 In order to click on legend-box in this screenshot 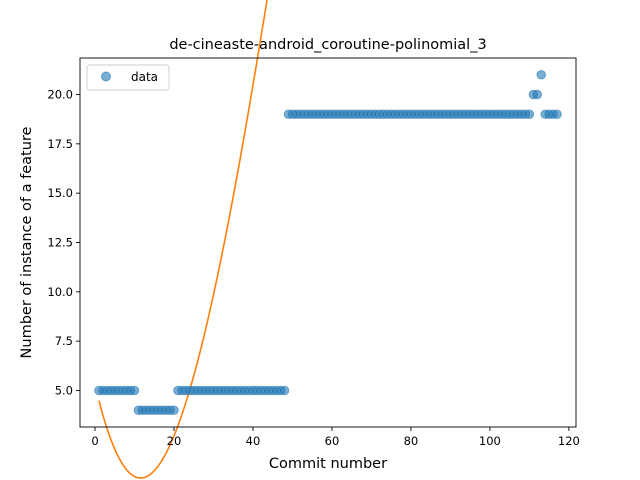, I will do `click(128, 77)`.